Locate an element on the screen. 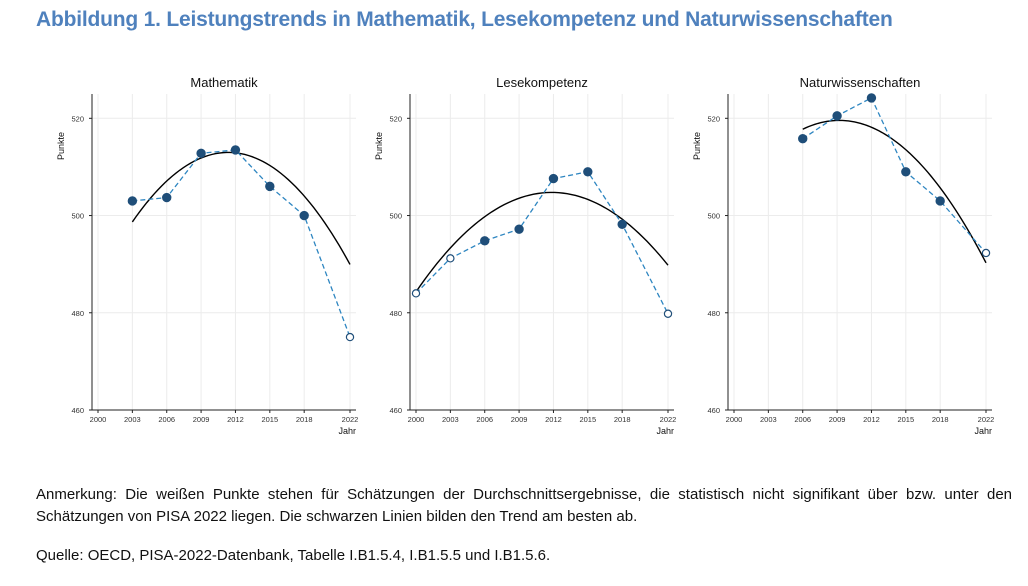 Image resolution: width=1028 pixels, height=586 pixels. chart-title: Naturwissenschaften is located at coordinates (860, 82).